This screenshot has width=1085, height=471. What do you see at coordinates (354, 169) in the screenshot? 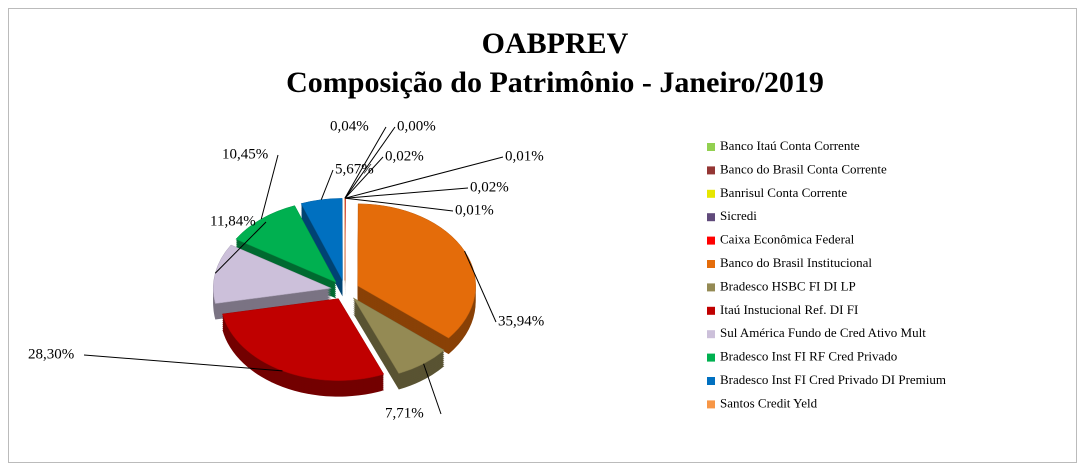
I see `data-label: 5,67%` at bounding box center [354, 169].